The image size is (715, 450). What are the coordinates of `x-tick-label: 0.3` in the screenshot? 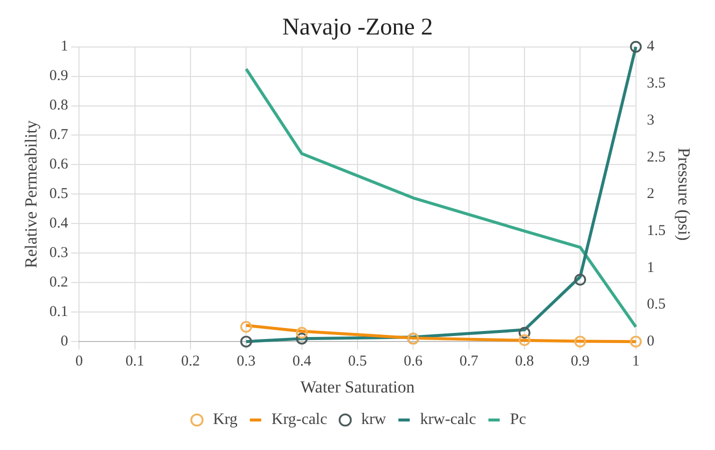 It's located at (246, 362).